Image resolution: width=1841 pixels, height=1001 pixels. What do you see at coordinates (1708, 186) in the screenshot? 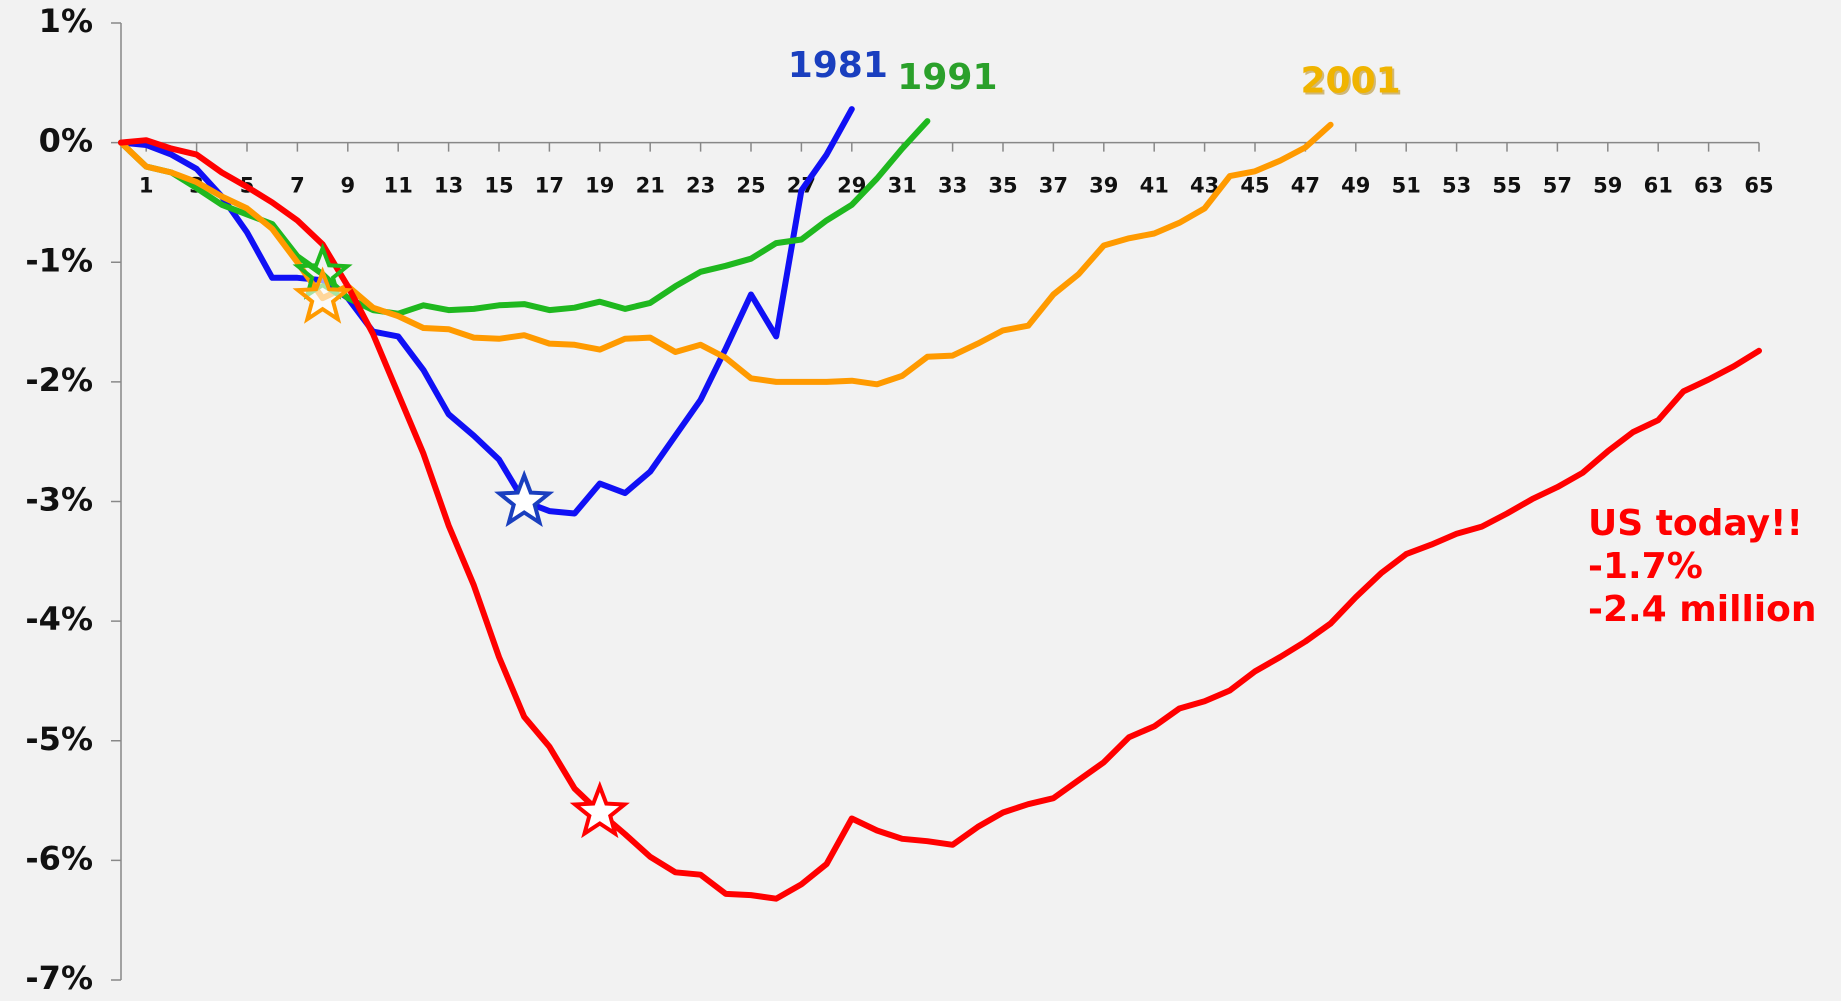
I see `x-tick-label: 63` at bounding box center [1708, 186].